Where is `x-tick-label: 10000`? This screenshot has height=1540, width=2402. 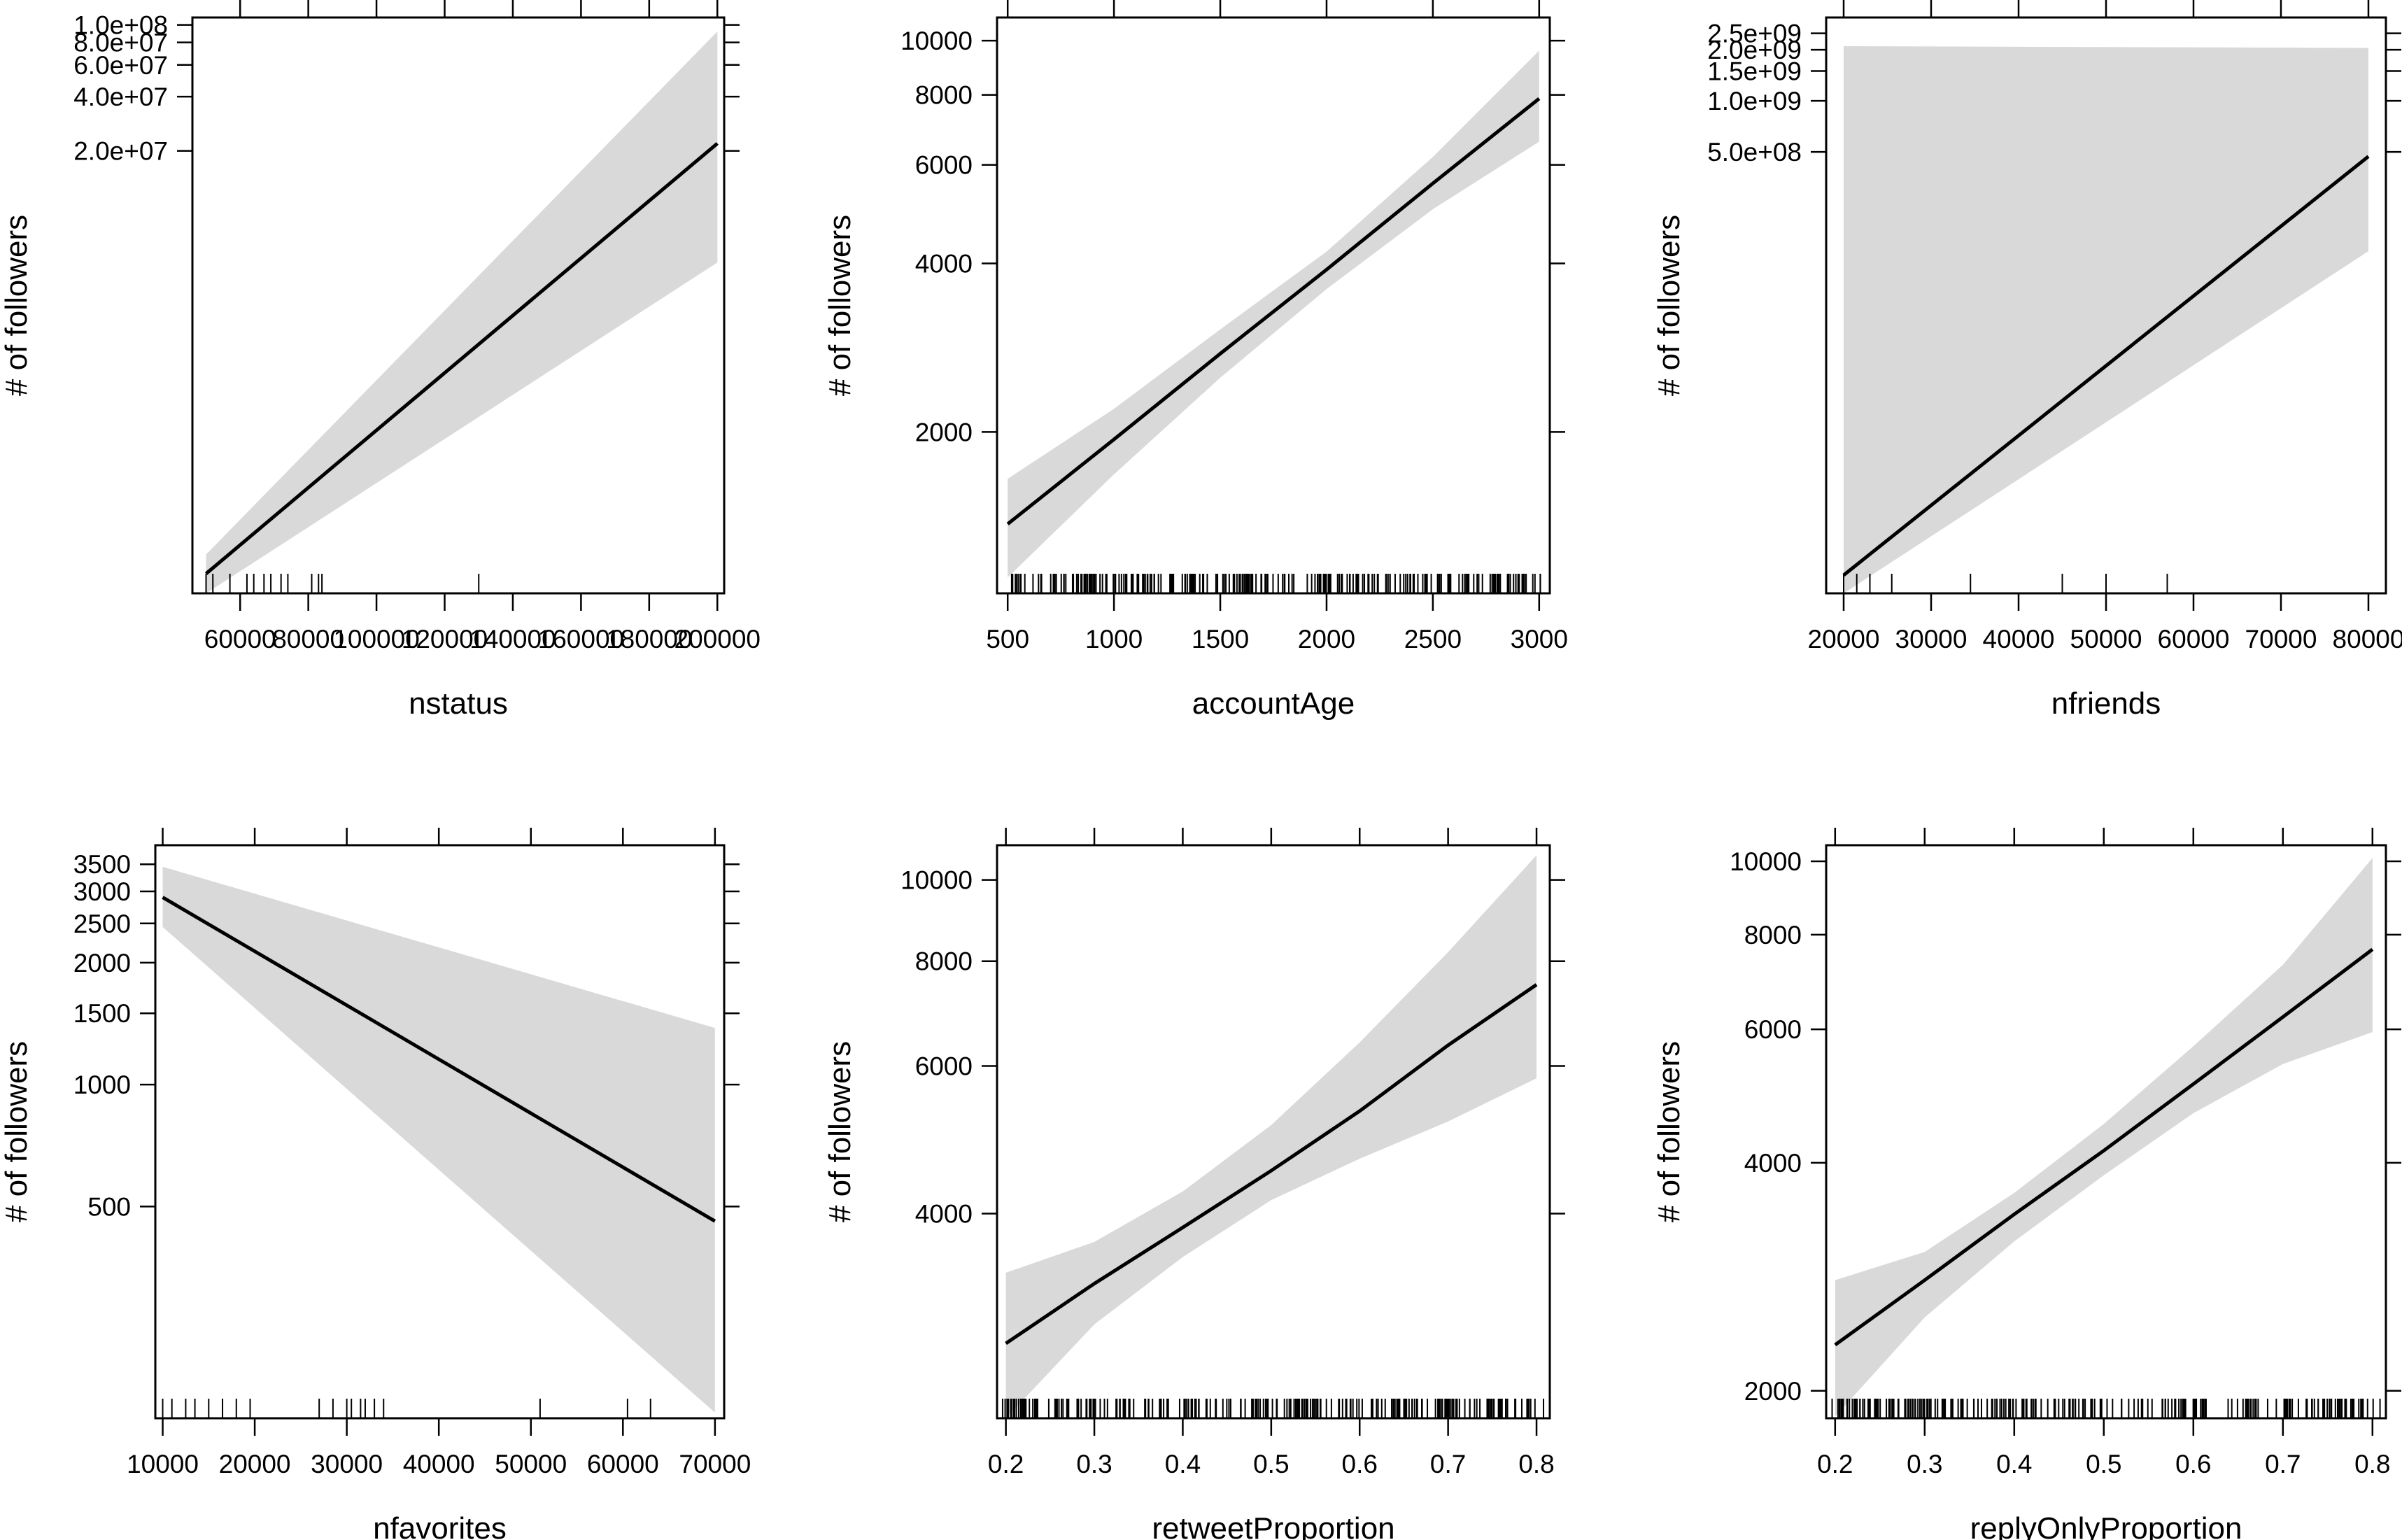 x-tick-label: 10000 is located at coordinates (163, 1464).